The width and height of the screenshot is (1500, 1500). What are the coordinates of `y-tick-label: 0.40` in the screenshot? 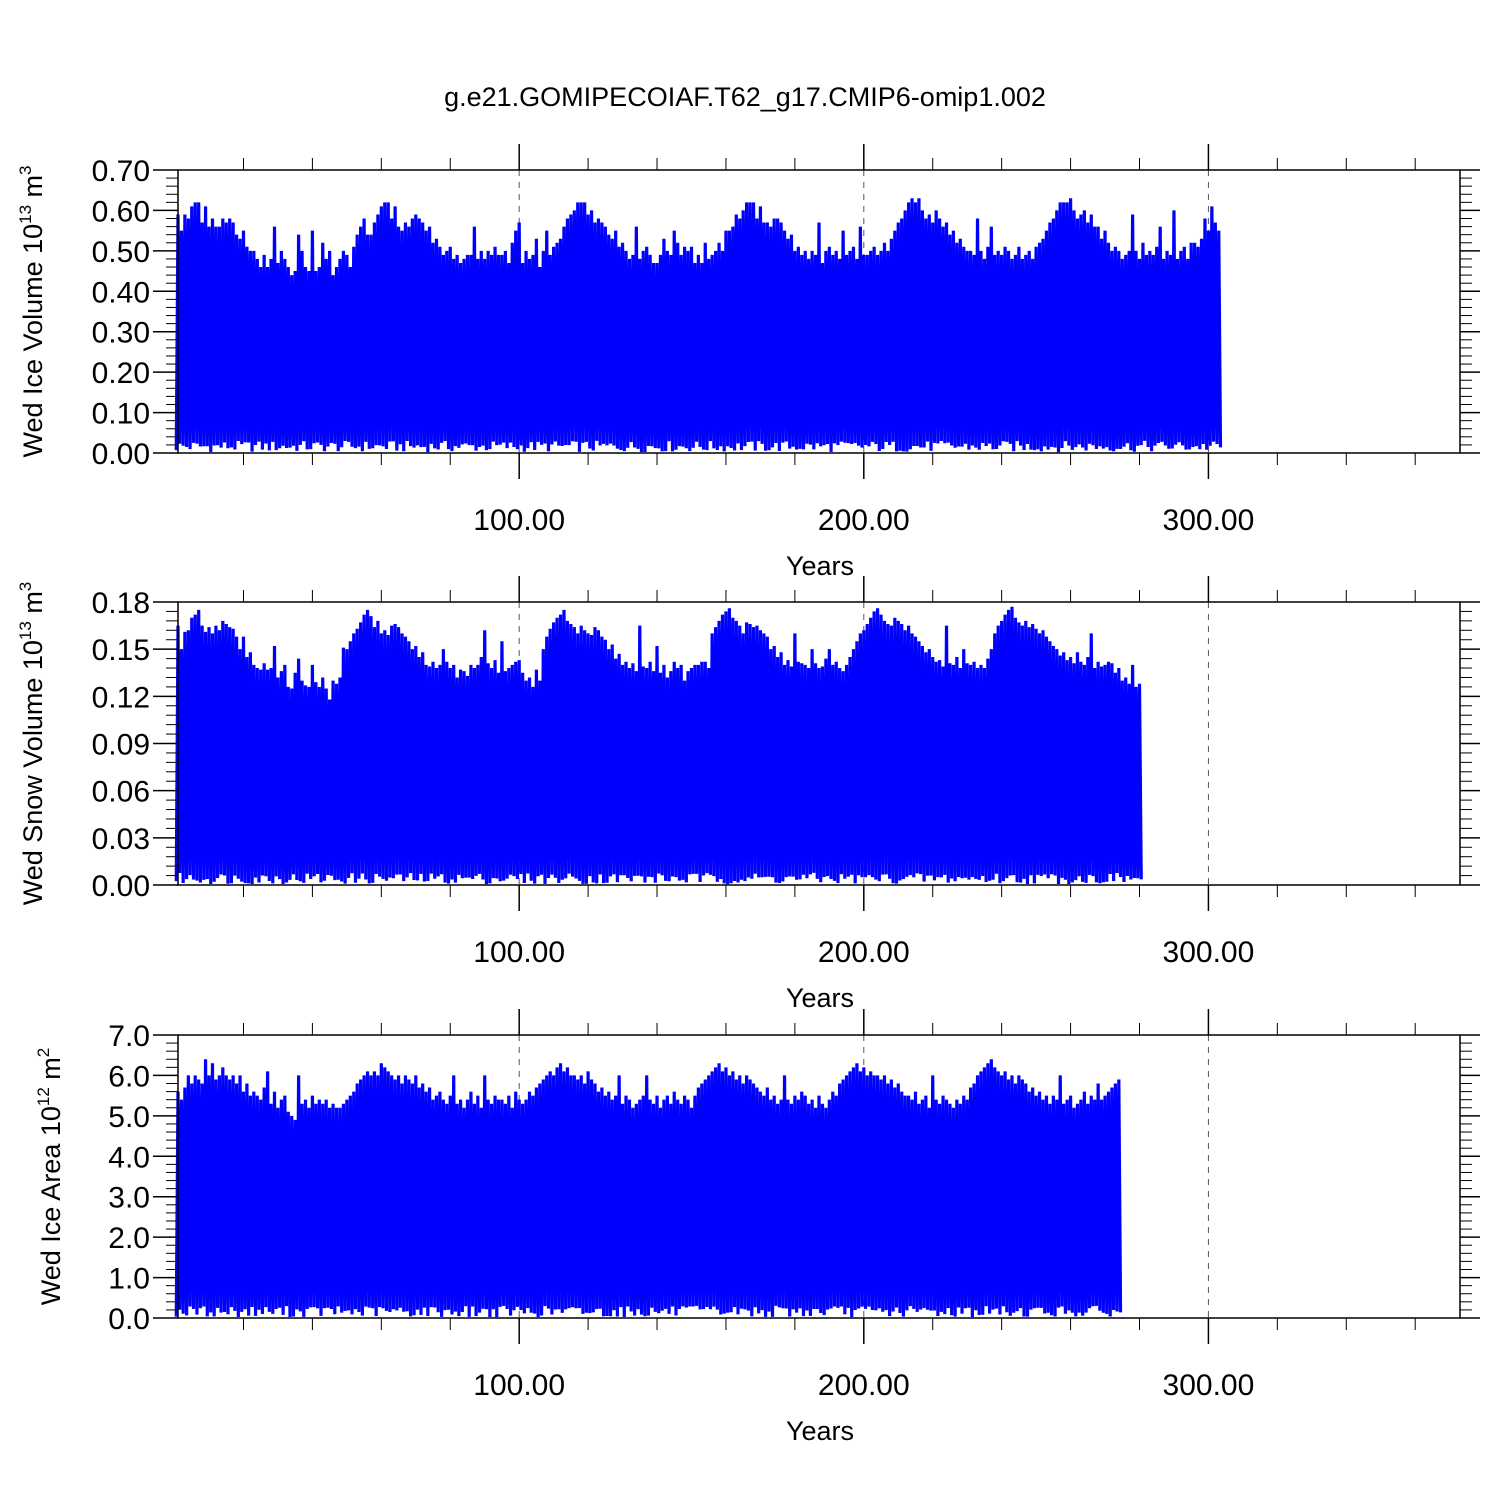 It's located at (121, 292).